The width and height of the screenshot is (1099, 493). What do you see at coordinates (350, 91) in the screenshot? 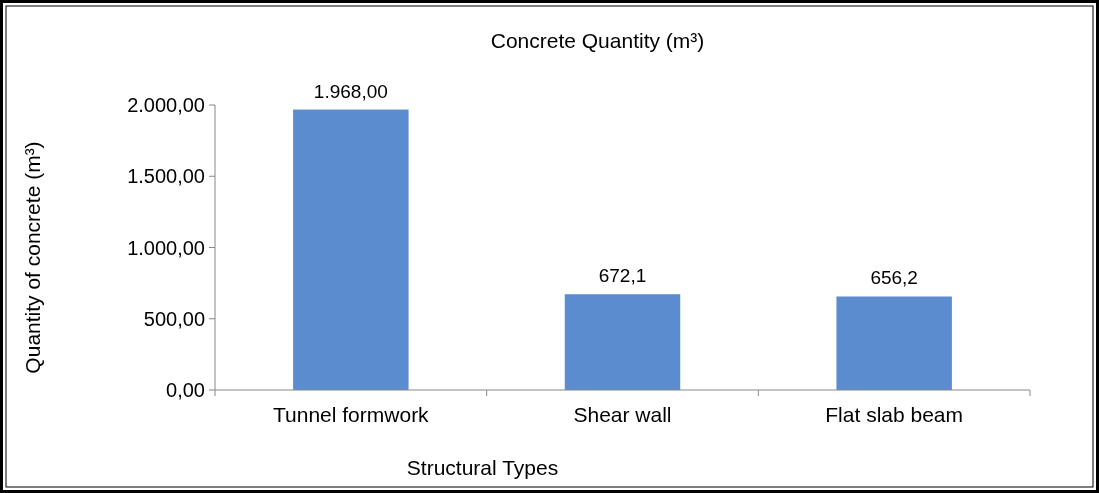
I see `data-label: 1.968,00` at bounding box center [350, 91].